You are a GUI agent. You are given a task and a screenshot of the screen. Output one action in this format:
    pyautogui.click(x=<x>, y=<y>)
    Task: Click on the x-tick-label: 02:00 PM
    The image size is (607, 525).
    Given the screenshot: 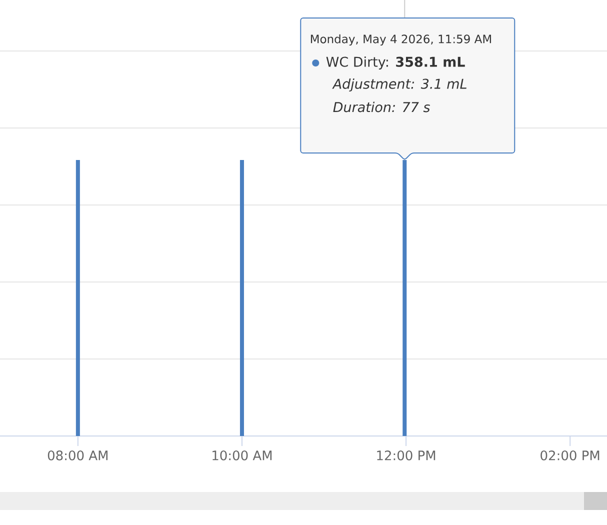 What is the action you would take?
    pyautogui.click(x=570, y=455)
    